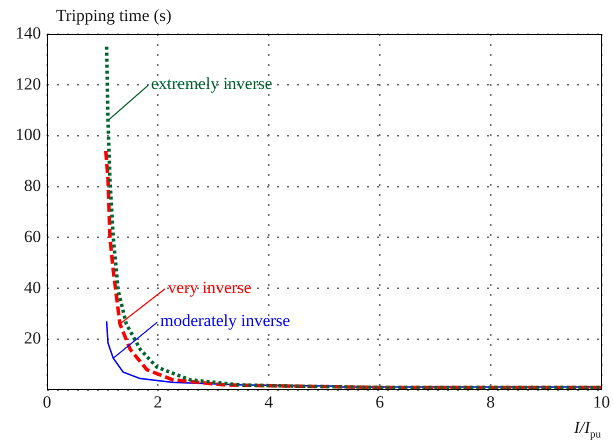 The width and height of the screenshot is (613, 448). I want to click on text: moderately inverse, so click(225, 321).